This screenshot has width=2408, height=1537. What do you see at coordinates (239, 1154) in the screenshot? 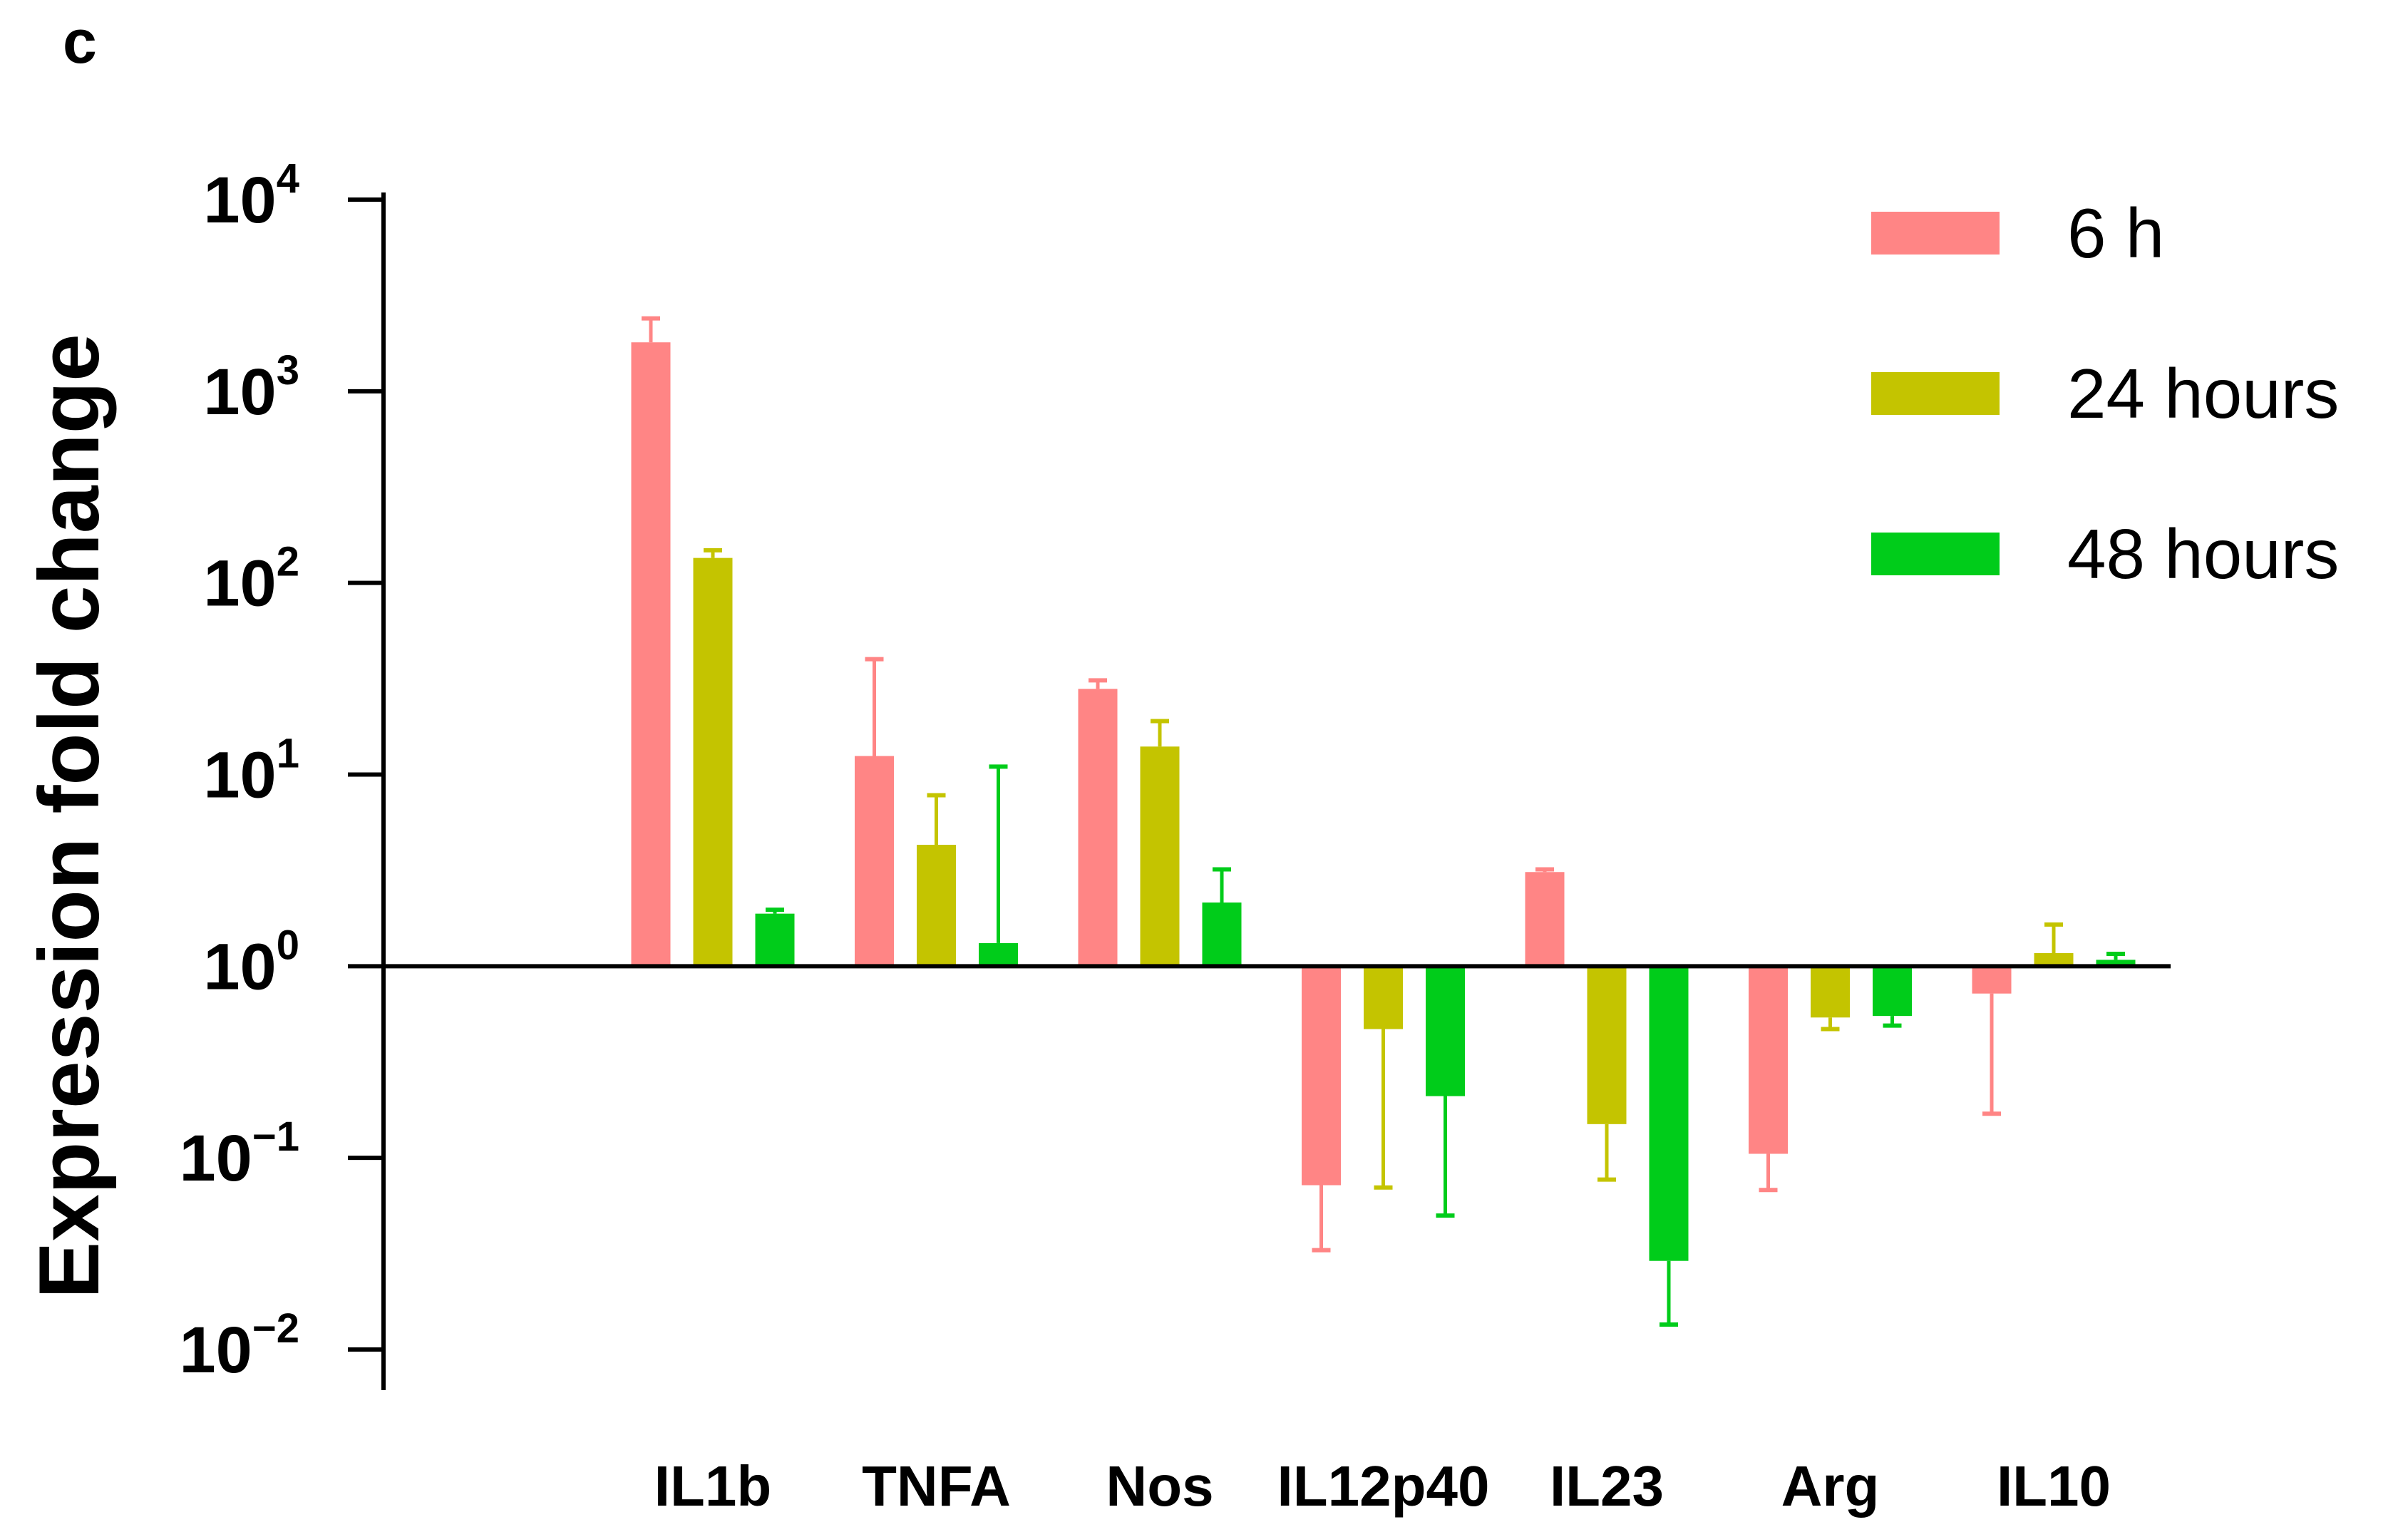
I see `y-tick-label: 10⁻¹` at bounding box center [239, 1154].